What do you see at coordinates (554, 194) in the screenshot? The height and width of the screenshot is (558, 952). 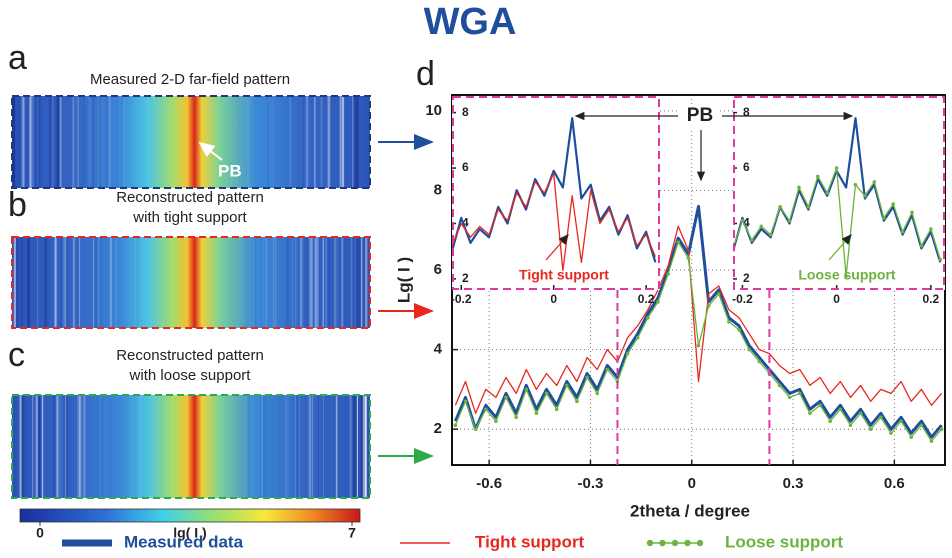 I see `series-layer` at bounding box center [554, 194].